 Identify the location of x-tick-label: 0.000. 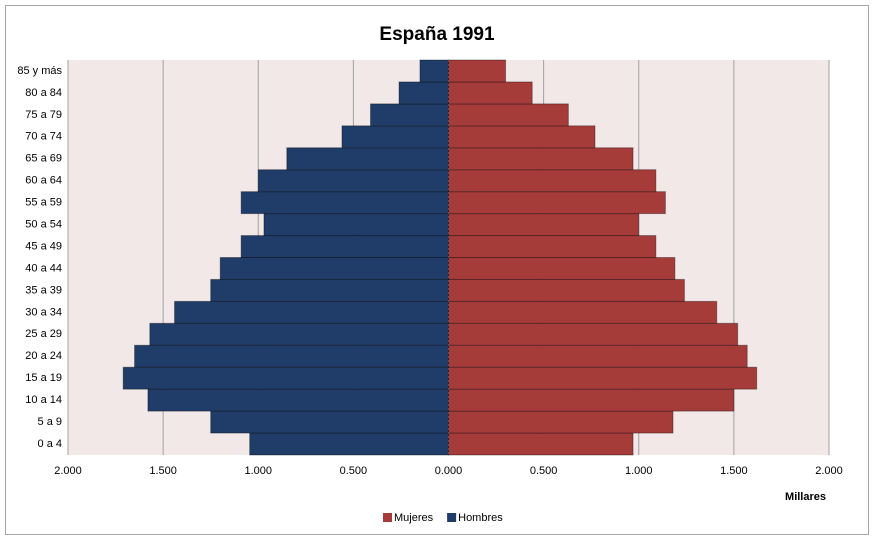
(449, 471).